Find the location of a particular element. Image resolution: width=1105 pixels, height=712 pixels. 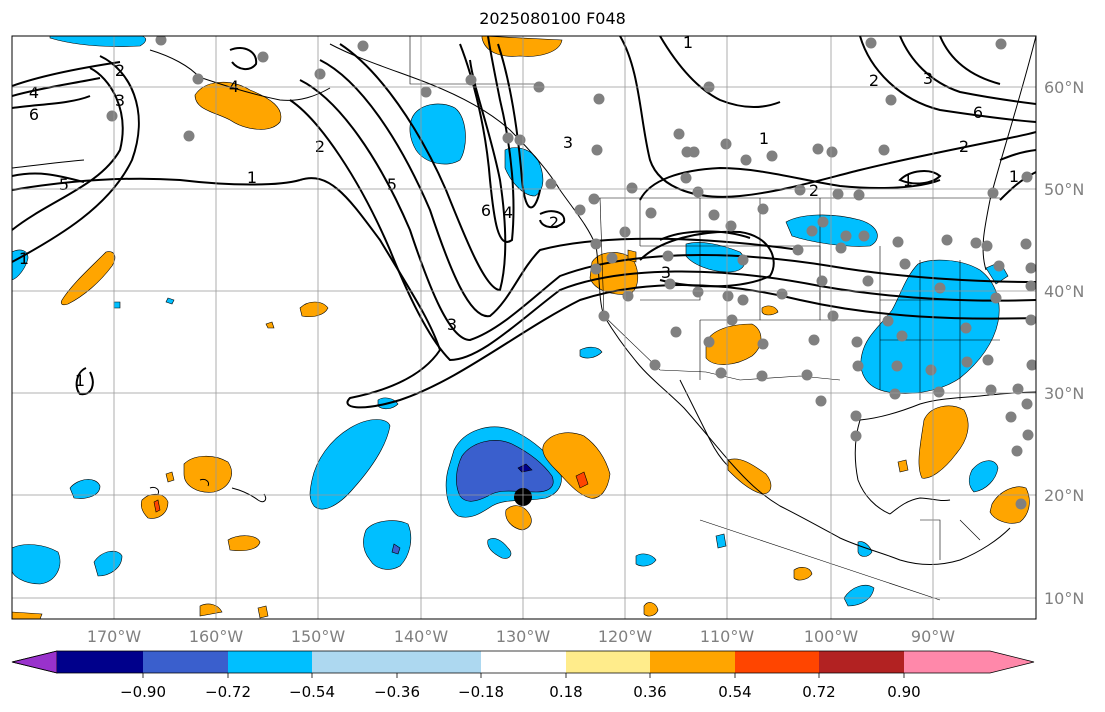

lon-label: 100°W is located at coordinates (831, 636).